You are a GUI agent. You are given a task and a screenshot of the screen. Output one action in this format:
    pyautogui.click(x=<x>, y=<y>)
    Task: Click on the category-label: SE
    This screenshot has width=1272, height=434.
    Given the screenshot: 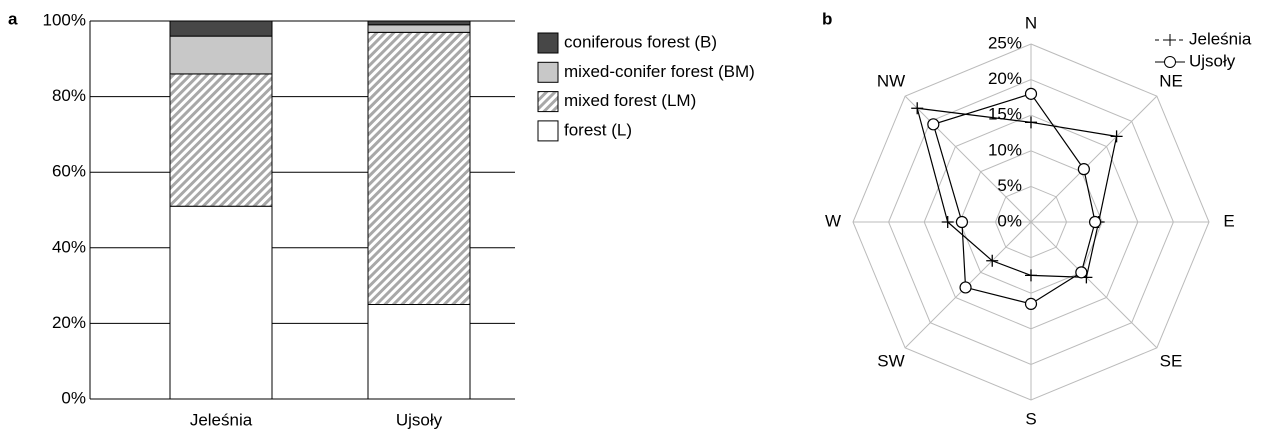 What is the action you would take?
    pyautogui.click(x=1171, y=360)
    